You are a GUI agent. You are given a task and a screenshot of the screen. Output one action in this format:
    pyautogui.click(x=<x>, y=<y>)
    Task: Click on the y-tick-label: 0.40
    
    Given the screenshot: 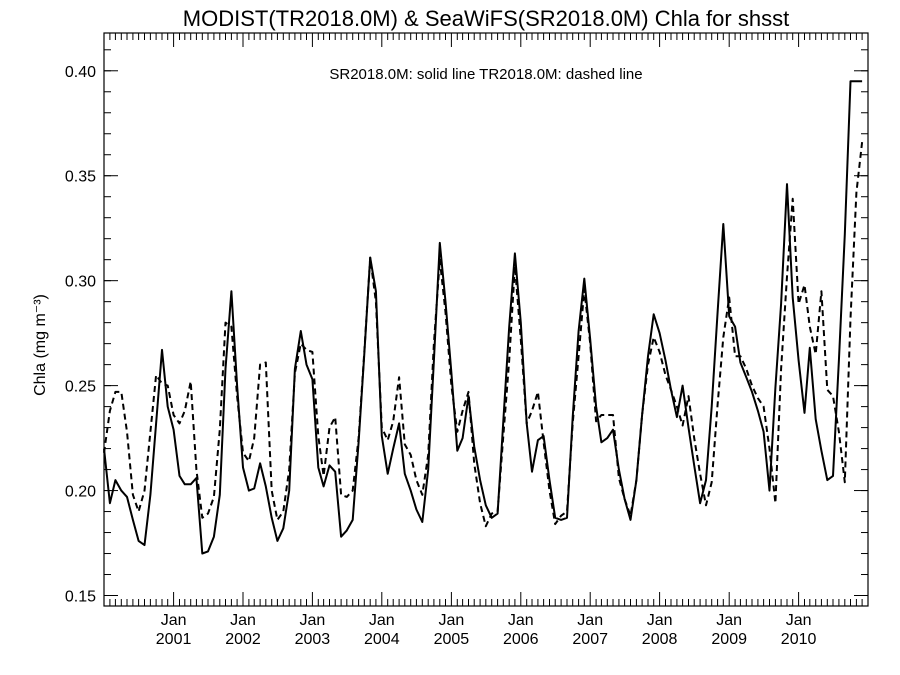 What is the action you would take?
    pyautogui.click(x=80, y=72)
    